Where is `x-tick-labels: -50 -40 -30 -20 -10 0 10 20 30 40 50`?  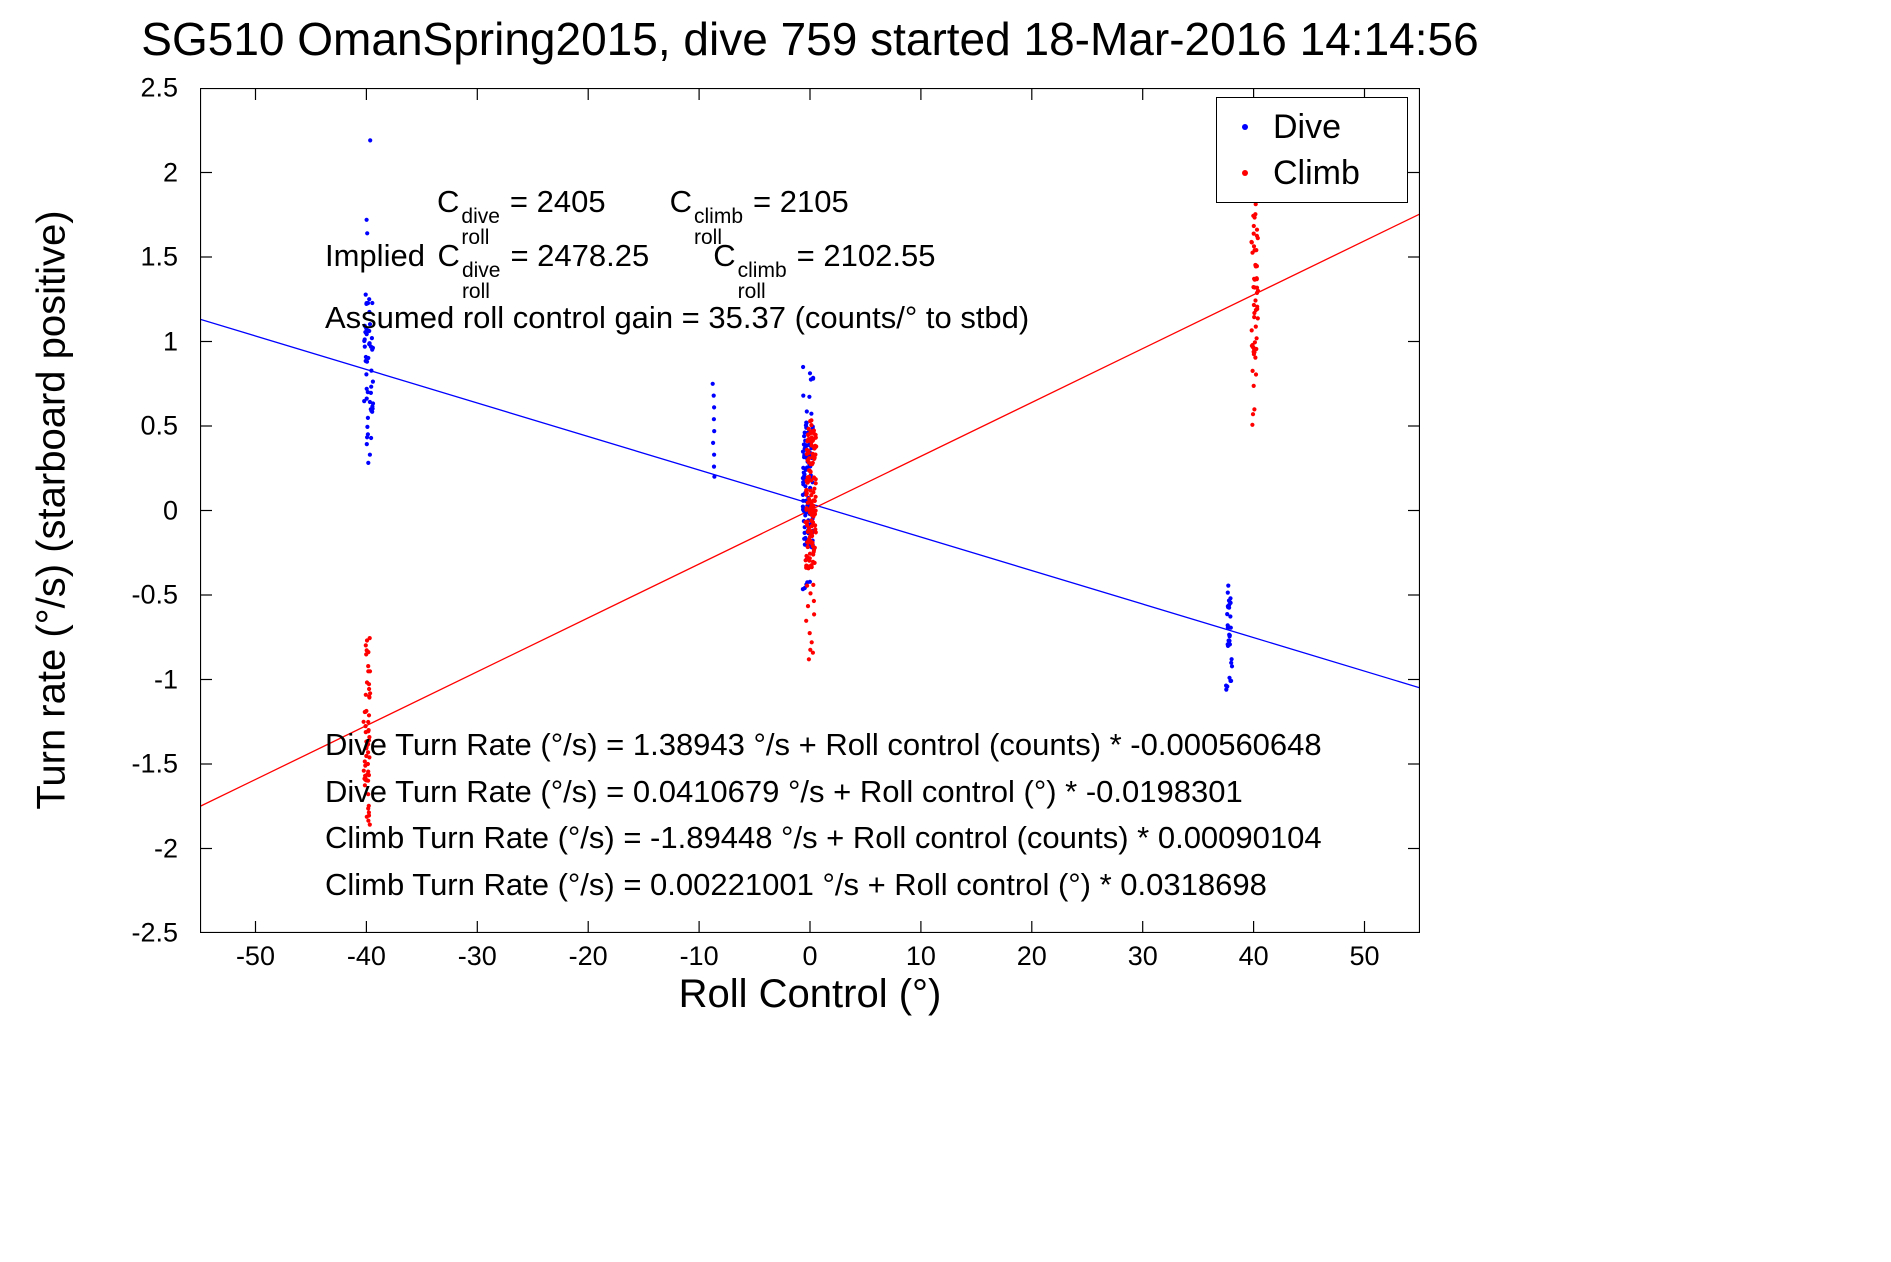
x-tick-labels: -50 -40 -30 -20 -10 0 10 20 30 40 50 is located at coordinates (810, 957).